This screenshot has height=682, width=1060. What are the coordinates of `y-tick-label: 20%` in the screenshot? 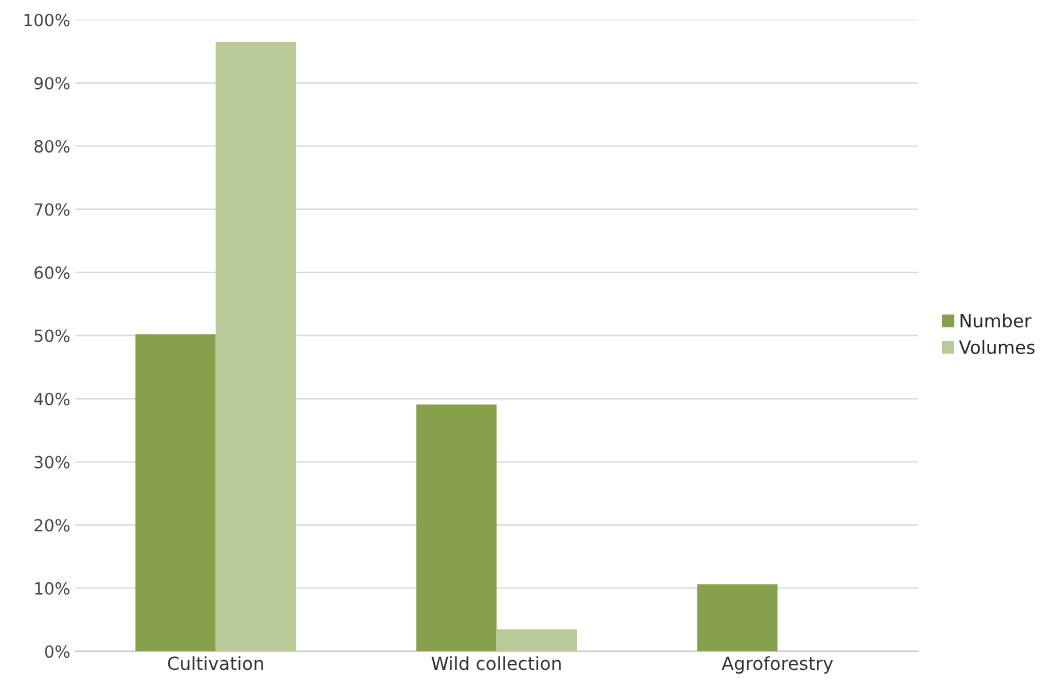 It's located at (52, 525).